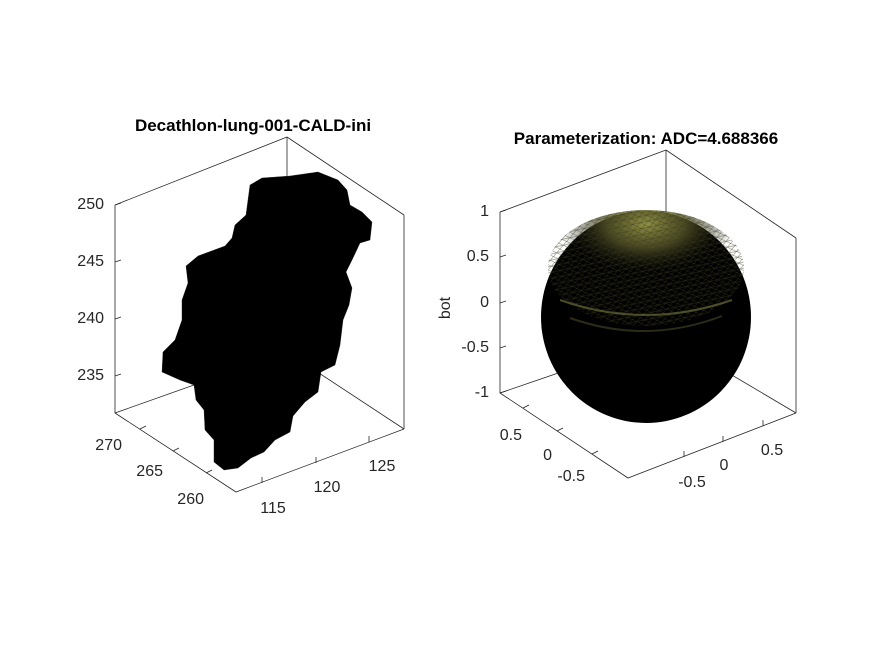 Image resolution: width=875 pixels, height=656 pixels. What do you see at coordinates (90, 375) in the screenshot?
I see `left-z-tick-label: 235` at bounding box center [90, 375].